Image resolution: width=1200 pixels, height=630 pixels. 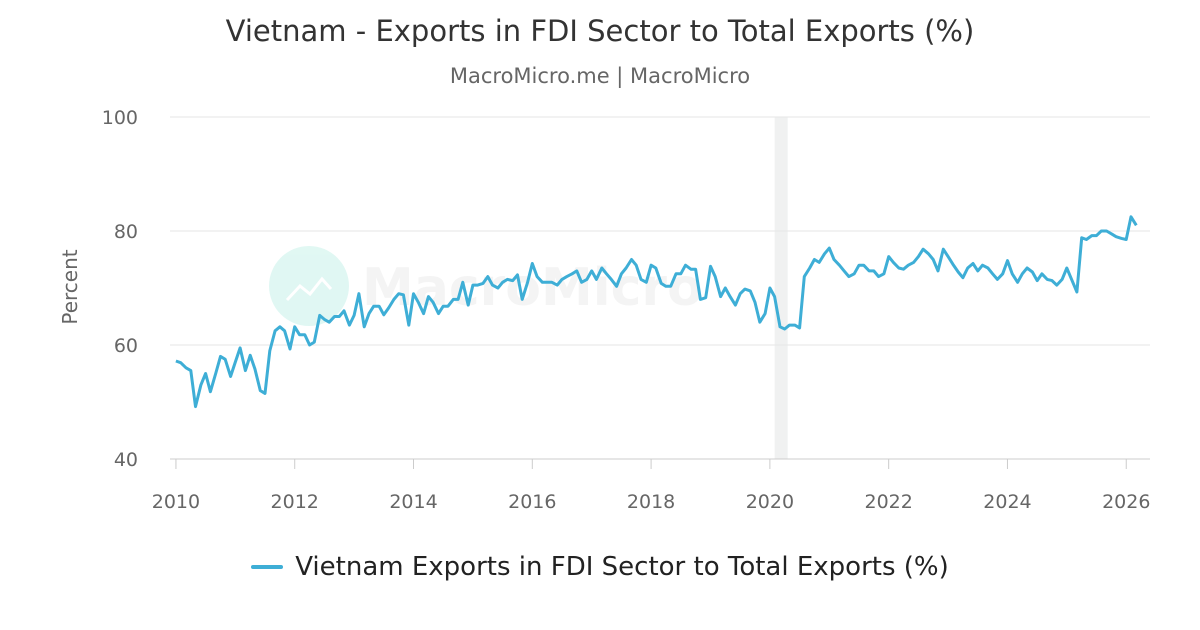 What do you see at coordinates (600, 76) in the screenshot?
I see `chart-subtitle: MacroMicro.me | MacroMicro` at bounding box center [600, 76].